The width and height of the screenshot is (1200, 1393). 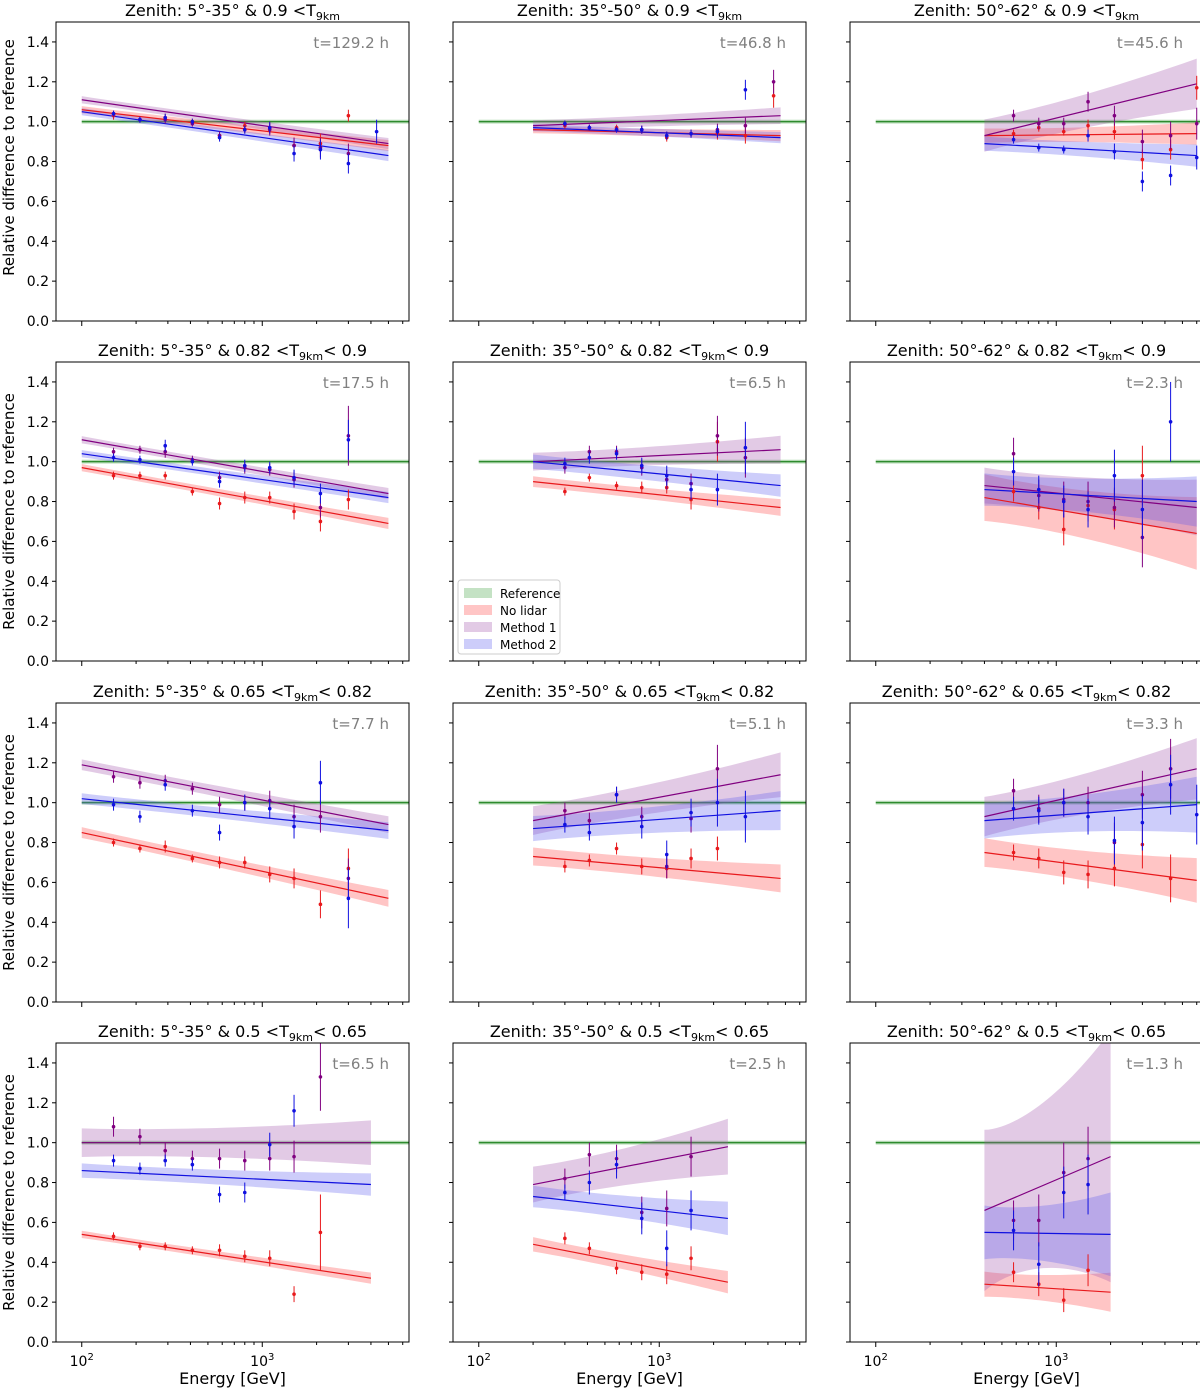 I want to click on y-tick-label: 1.0, so click(x=38, y=804).